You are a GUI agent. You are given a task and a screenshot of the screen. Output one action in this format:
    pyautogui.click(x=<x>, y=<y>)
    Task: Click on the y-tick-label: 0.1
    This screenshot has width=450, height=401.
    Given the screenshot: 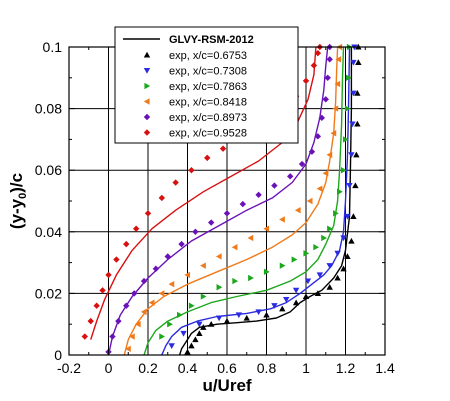 What is the action you would take?
    pyautogui.click(x=53, y=47)
    